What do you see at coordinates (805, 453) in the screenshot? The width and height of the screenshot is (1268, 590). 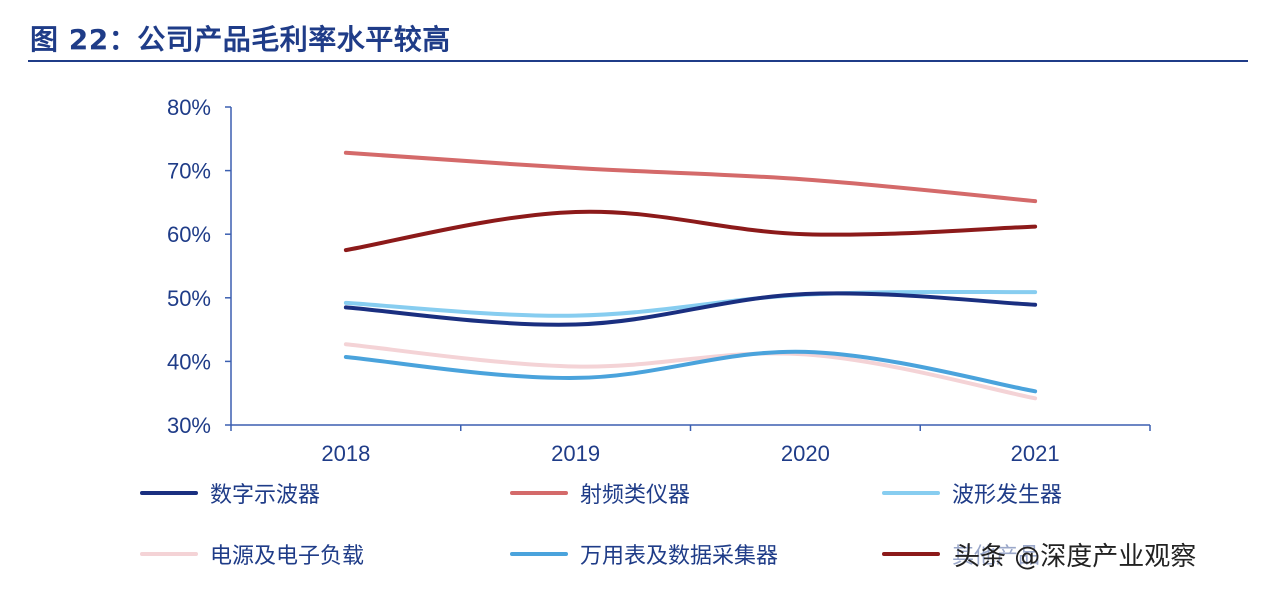 I see `x-tick-label: 2020` at bounding box center [805, 453].